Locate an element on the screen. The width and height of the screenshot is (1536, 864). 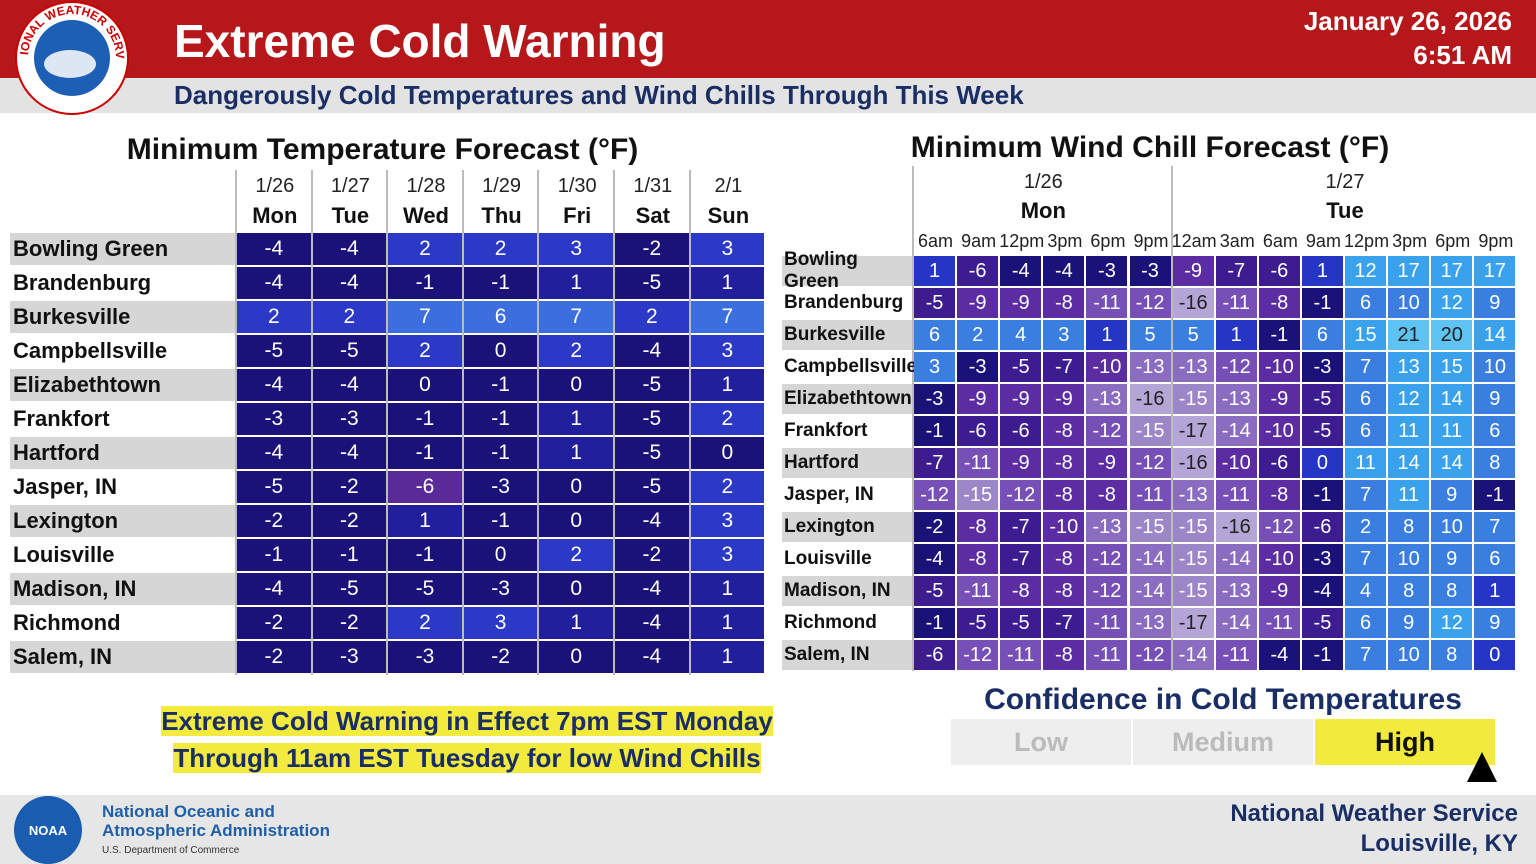
chill-cell: 15 is located at coordinates (1452, 367).